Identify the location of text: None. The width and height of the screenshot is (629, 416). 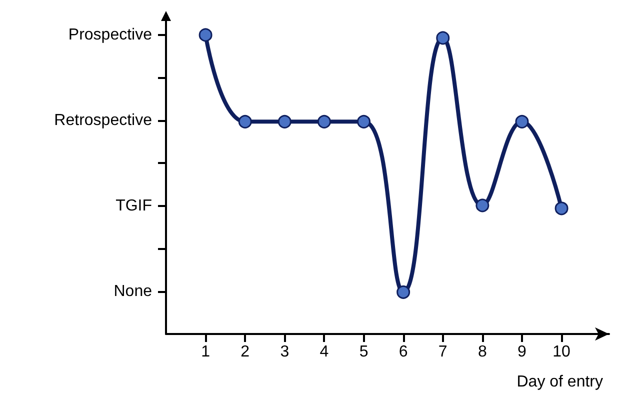
(133, 291).